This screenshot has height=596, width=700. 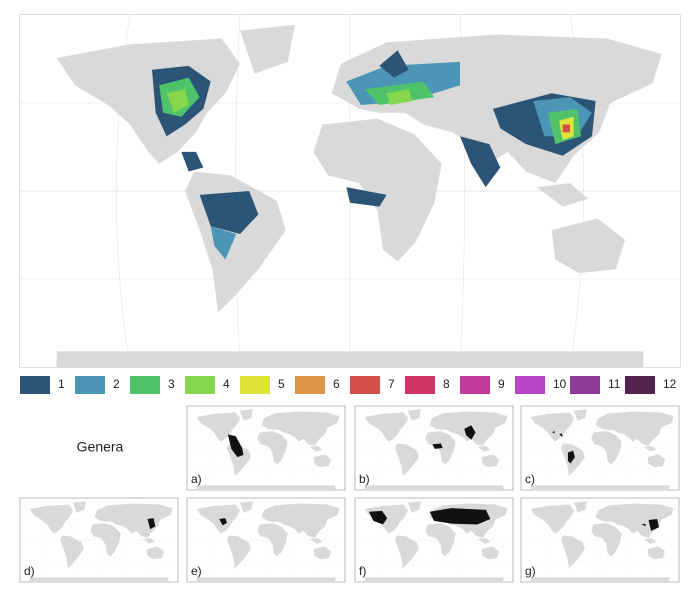 What do you see at coordinates (116, 384) in the screenshot?
I see `legend-label: 2` at bounding box center [116, 384].